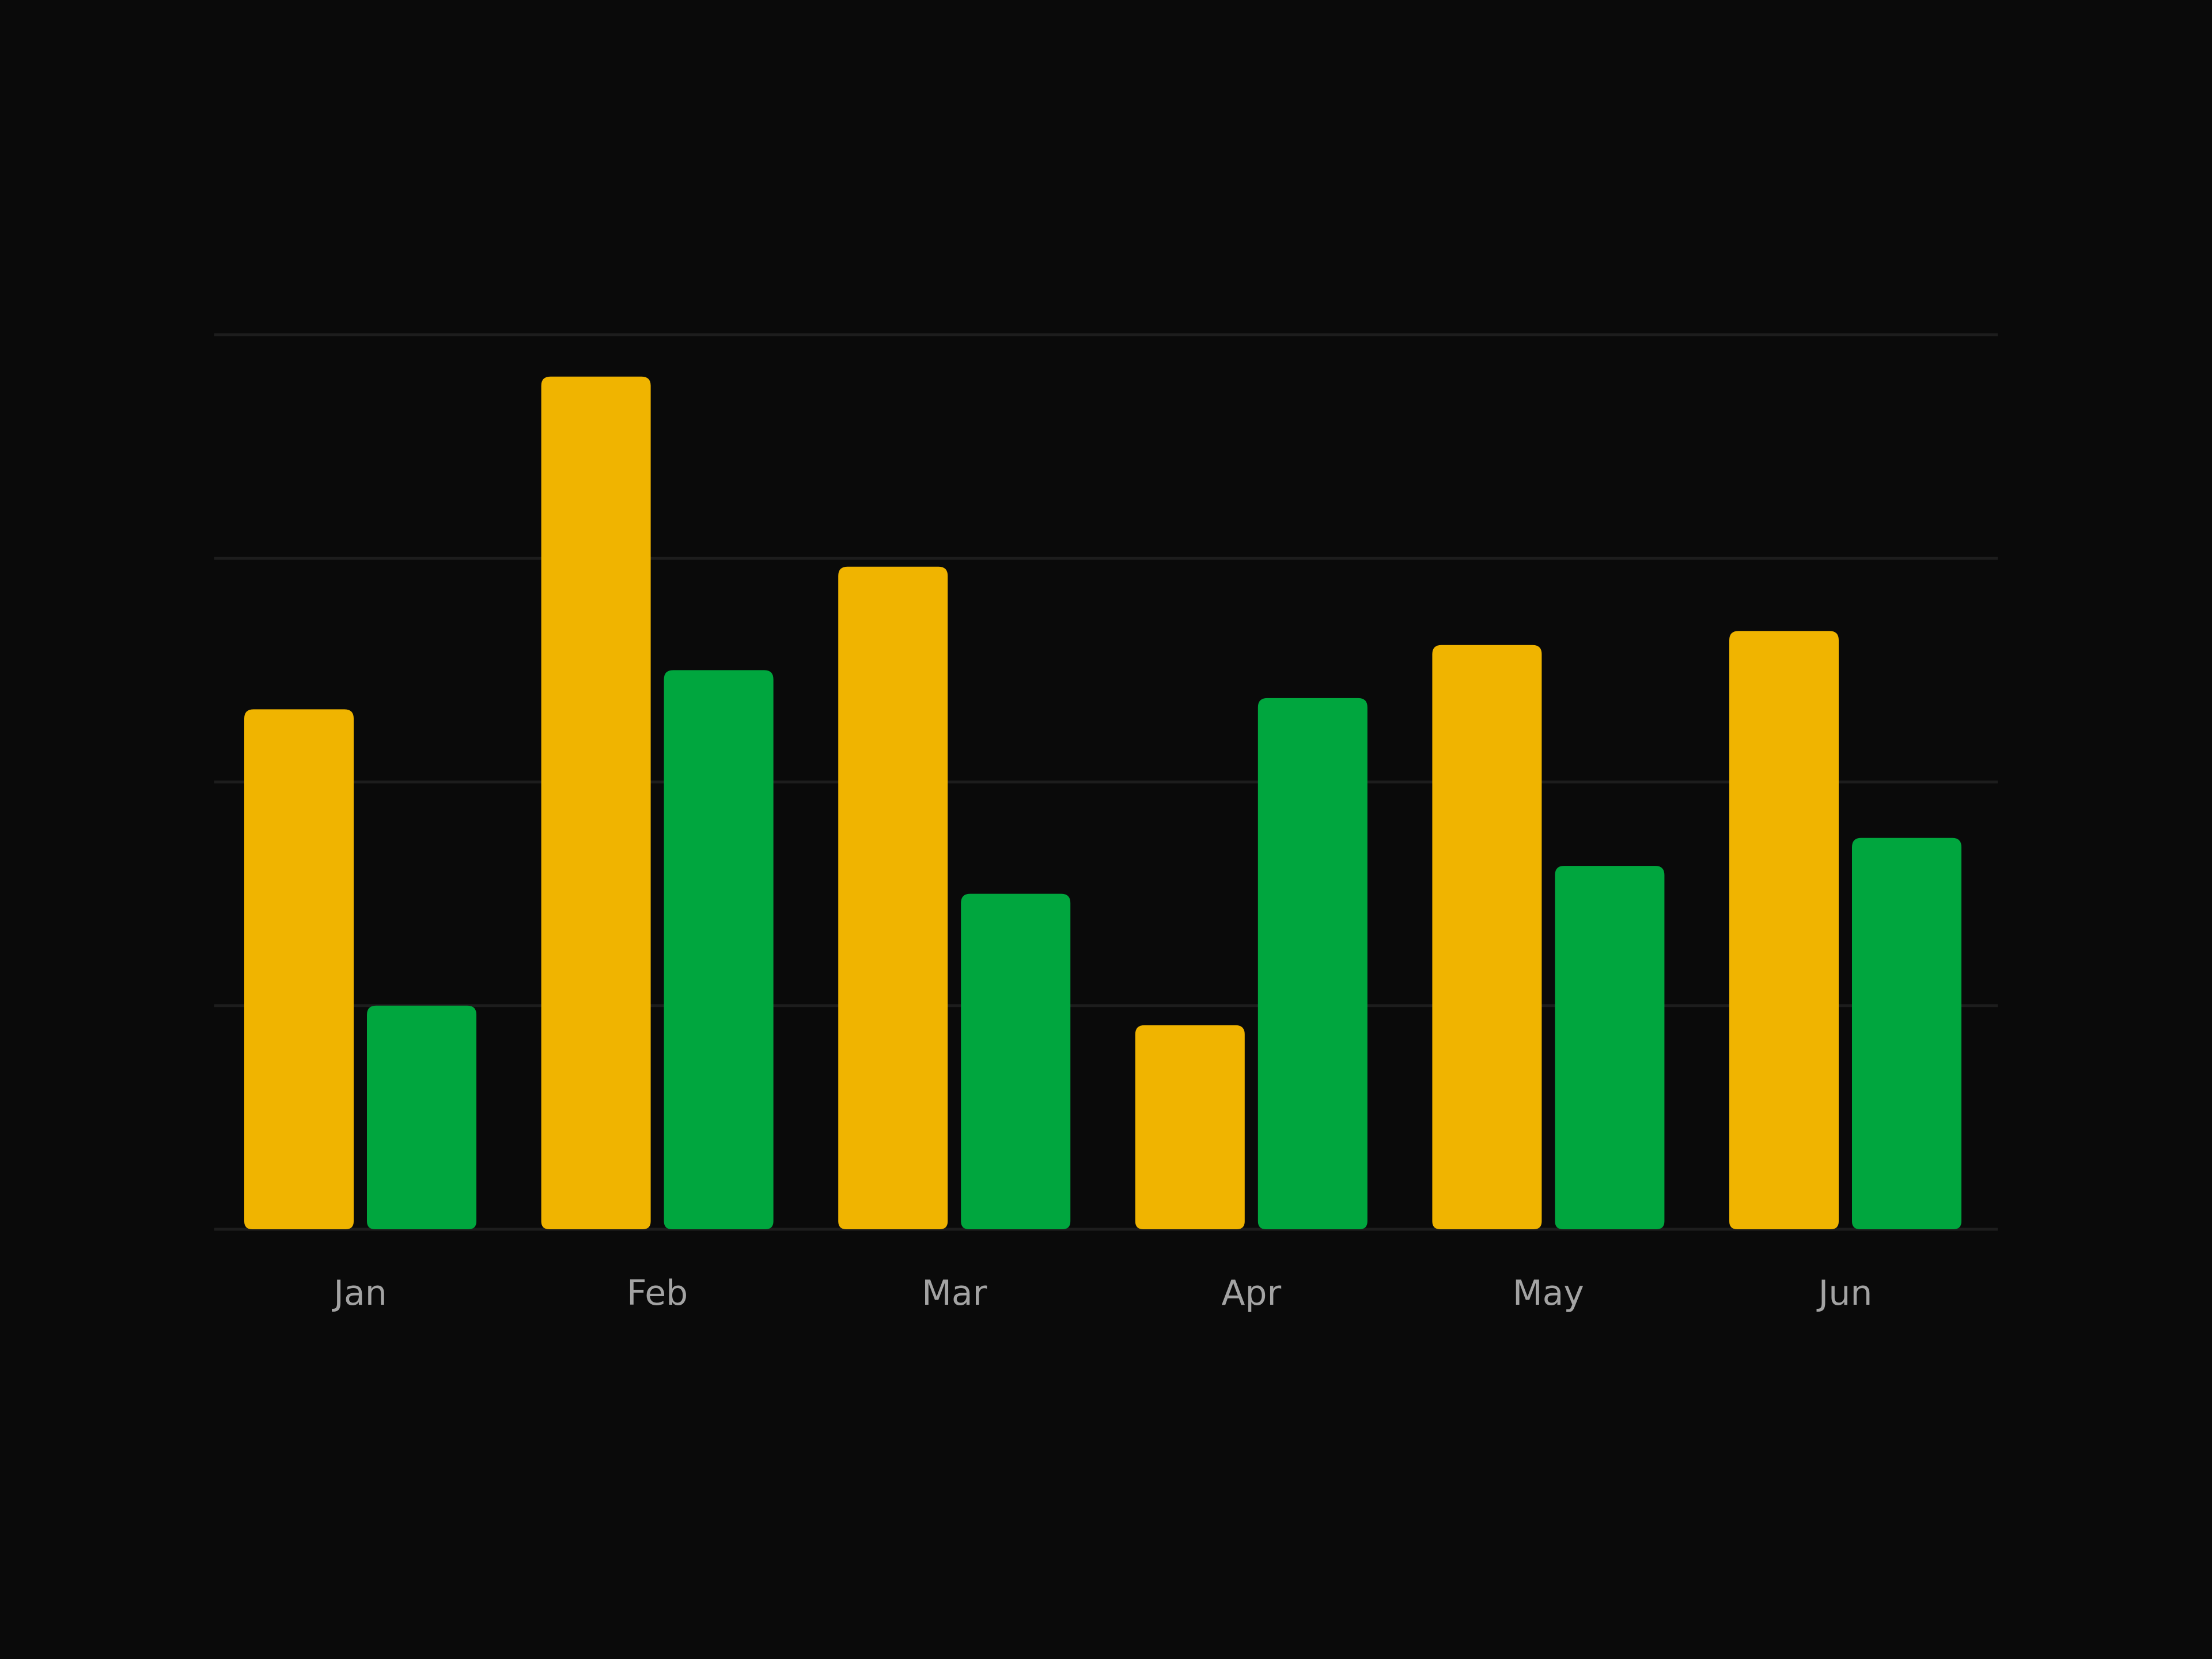 Image resolution: width=2212 pixels, height=1659 pixels. I want to click on x-axis-labels: Jan Feb Mar Apr May Jun, so click(1101, 1293).